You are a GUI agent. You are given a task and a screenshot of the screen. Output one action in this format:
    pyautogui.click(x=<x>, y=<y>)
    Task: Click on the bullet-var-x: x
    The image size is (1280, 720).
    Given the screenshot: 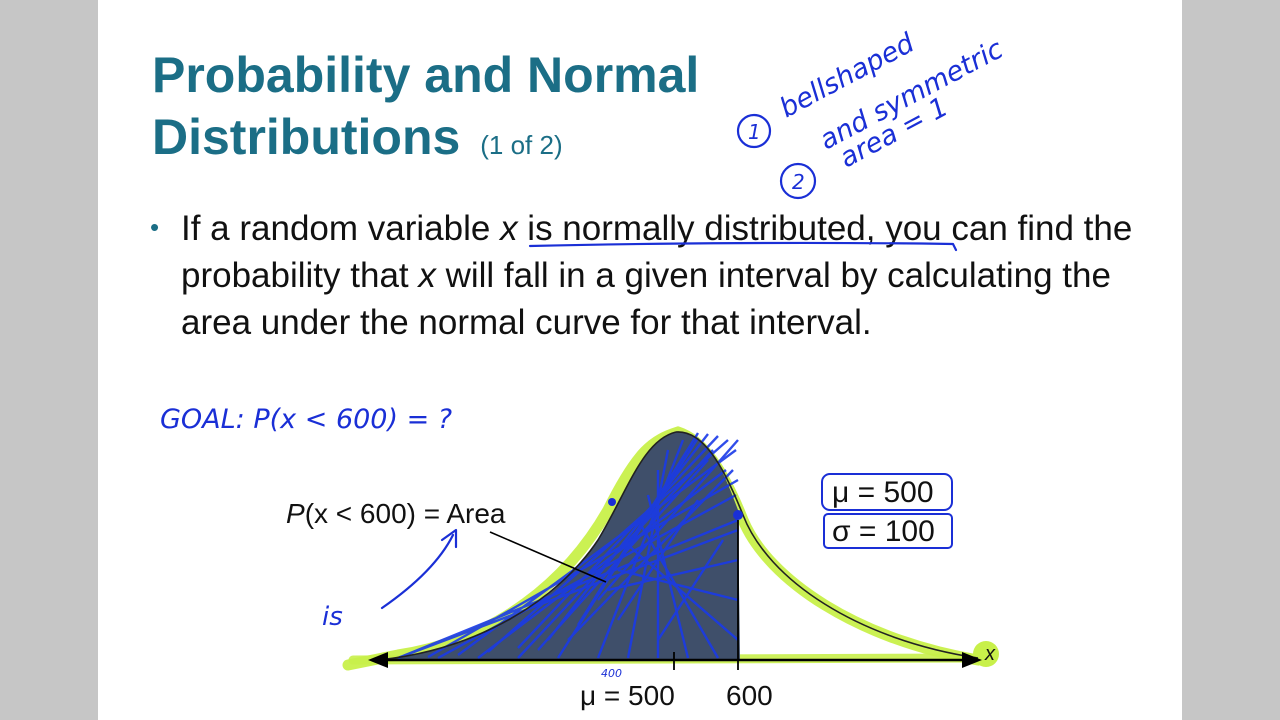 What is the action you would take?
    pyautogui.click(x=509, y=228)
    